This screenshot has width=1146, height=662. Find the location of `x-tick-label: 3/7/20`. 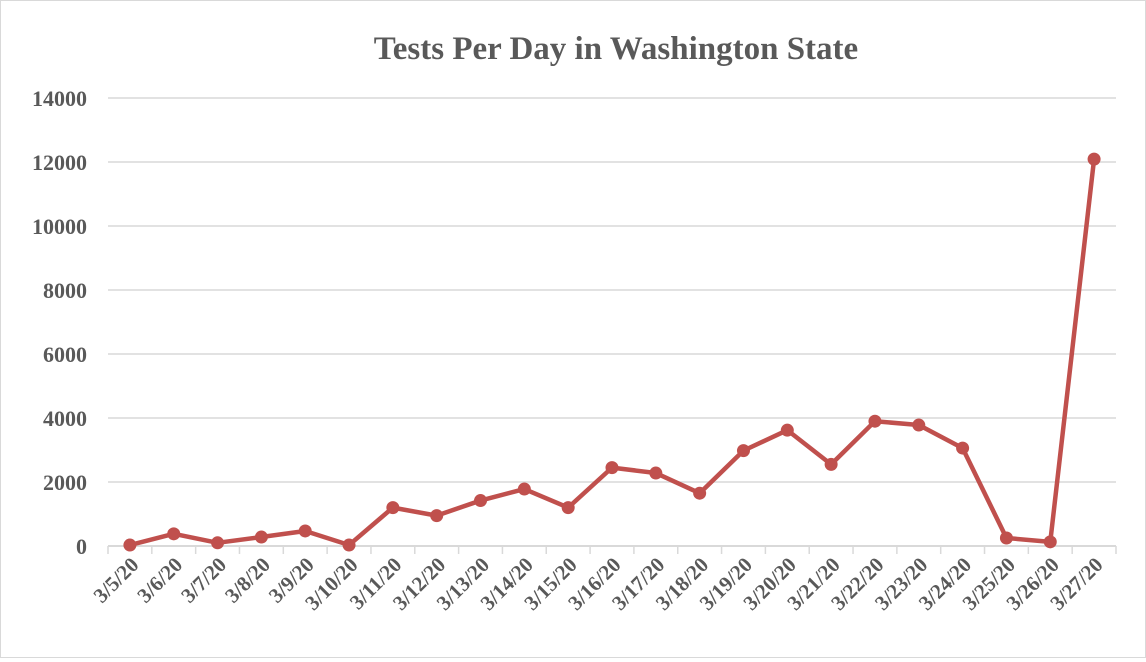

x-tick-label: 3/7/20 is located at coordinates (203, 580).